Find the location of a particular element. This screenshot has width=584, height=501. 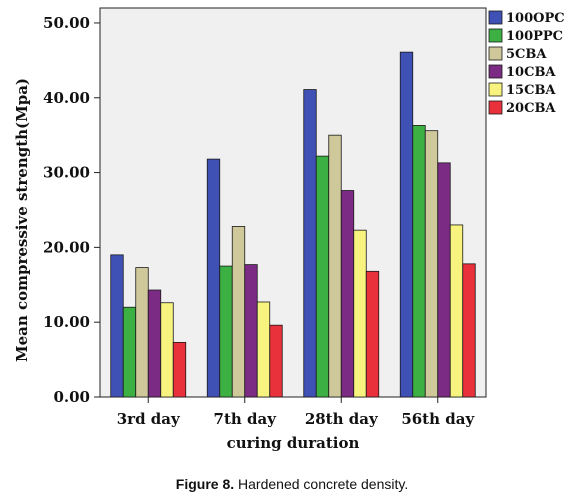

legend-swatch-100ppc is located at coordinates (495, 35).